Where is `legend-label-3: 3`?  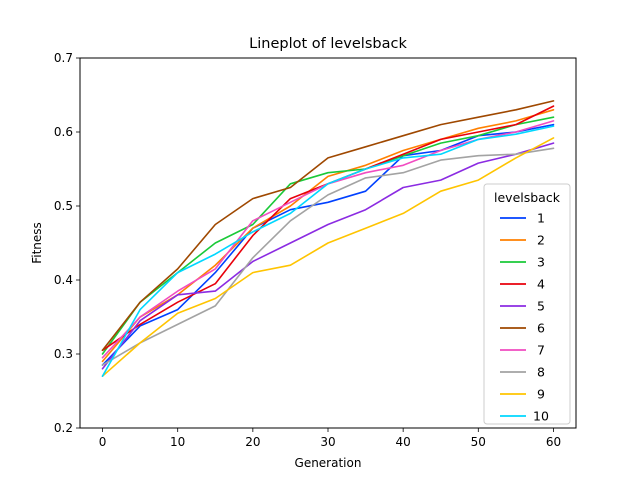 legend-label-3: 3 is located at coordinates (541, 262).